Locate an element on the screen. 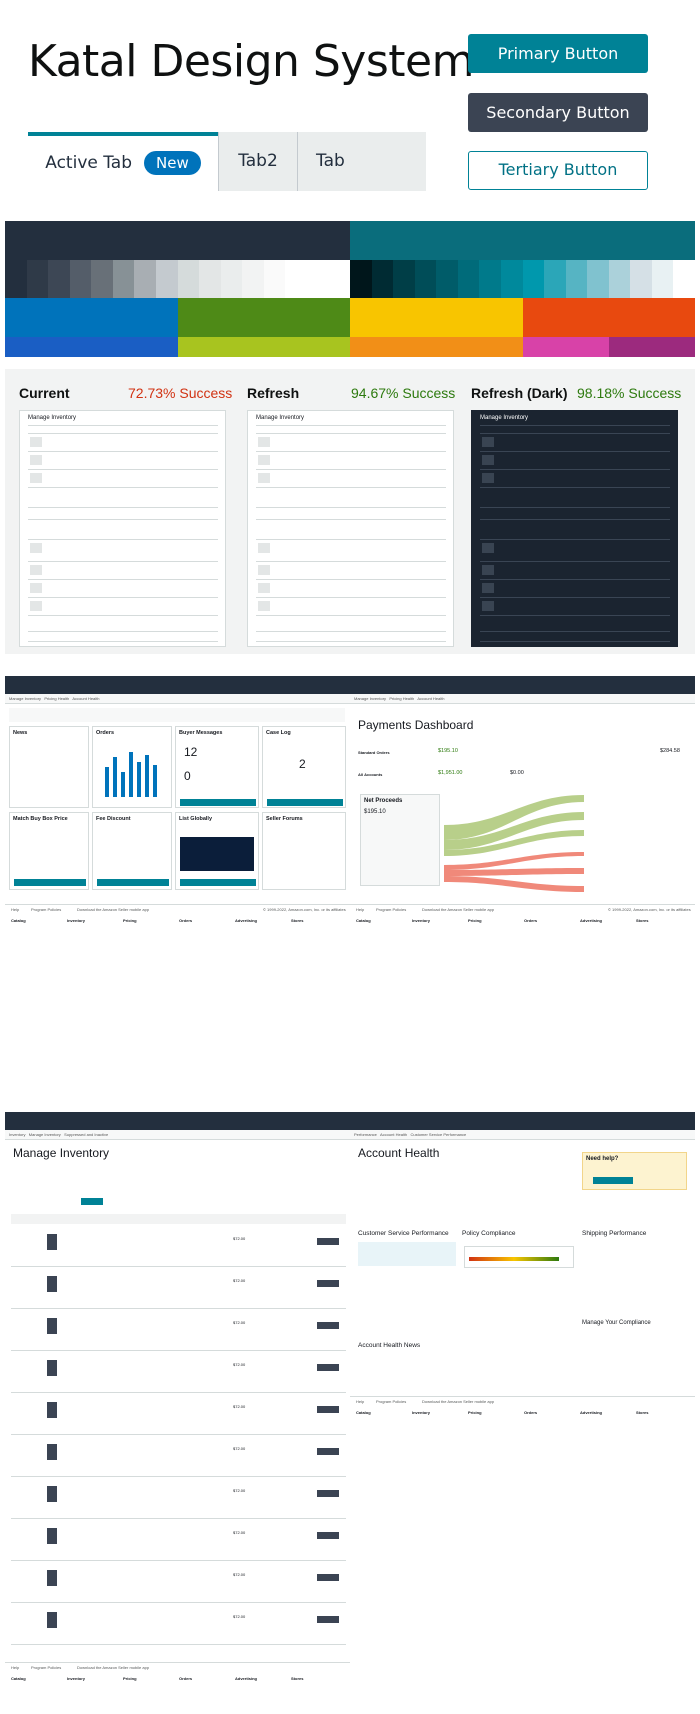  footer-column: Orders is located at coordinates (530, 1412).